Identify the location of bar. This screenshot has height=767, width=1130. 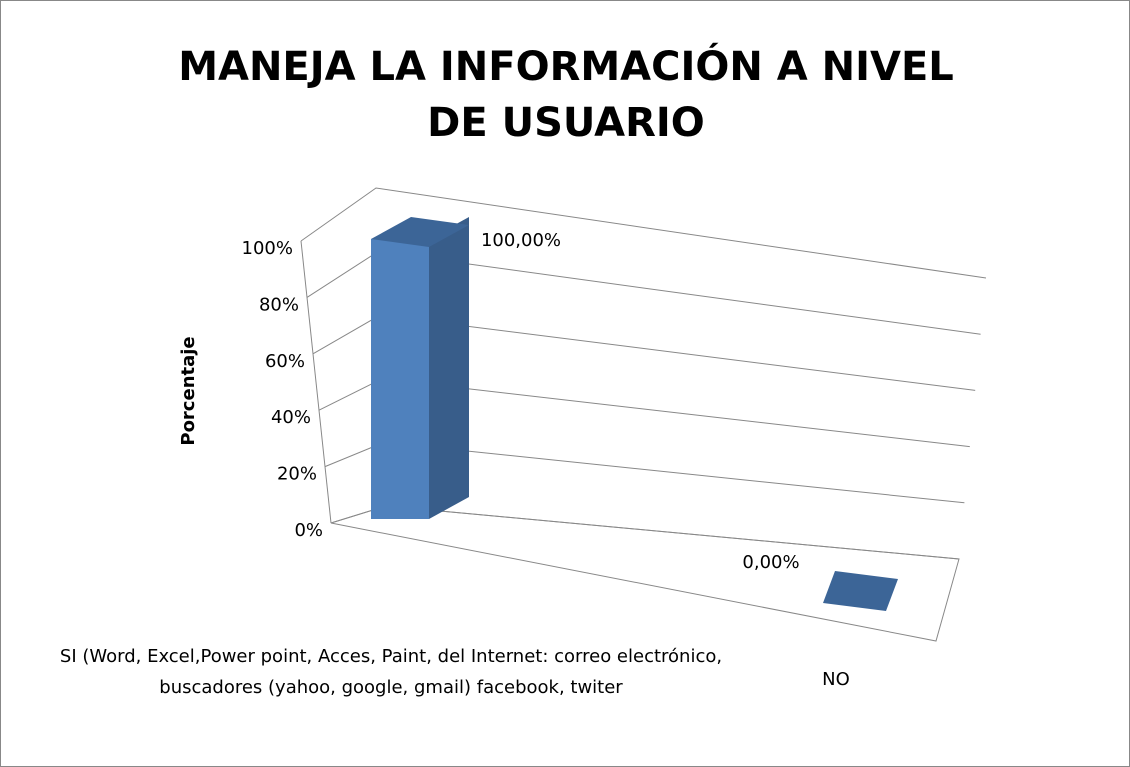
(400, 379).